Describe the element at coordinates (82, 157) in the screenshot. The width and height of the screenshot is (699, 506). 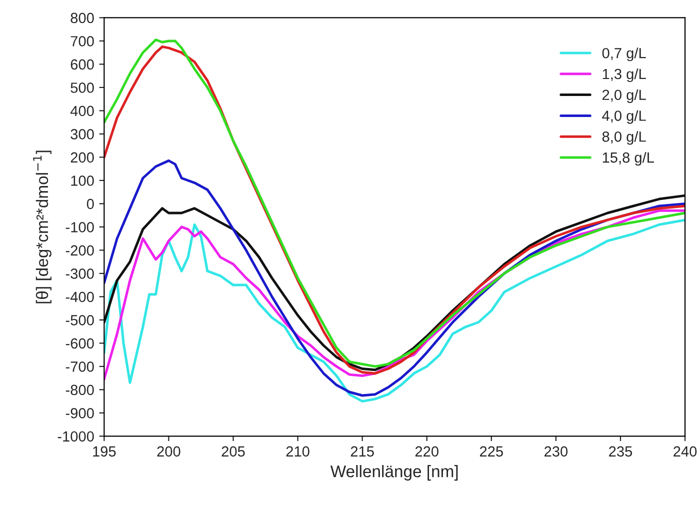
I see `y-tick-label: 200` at that location.